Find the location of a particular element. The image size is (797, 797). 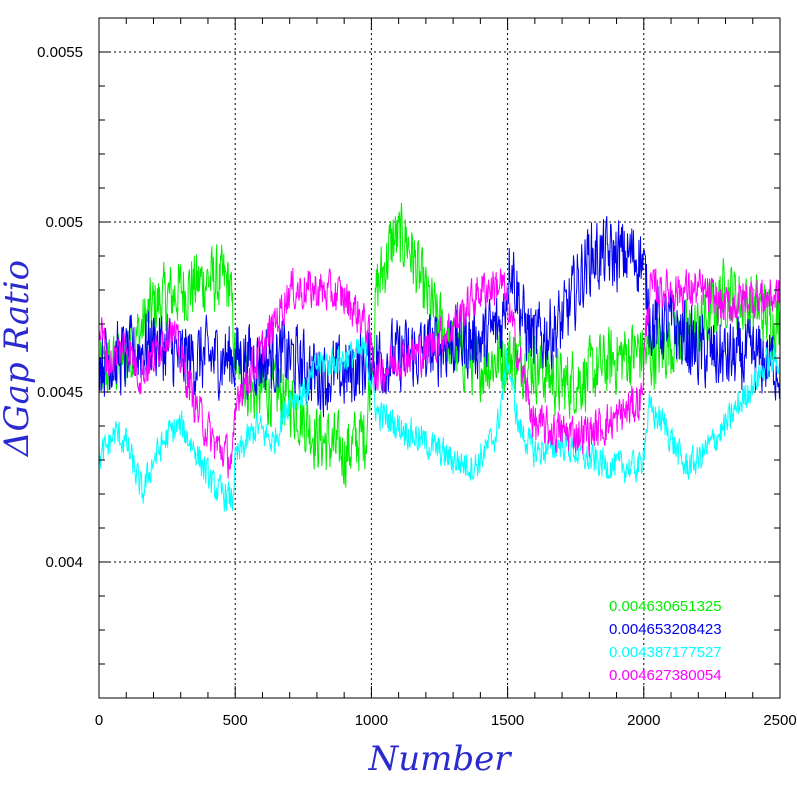

x-tick-label: 1000 is located at coordinates (371, 720).